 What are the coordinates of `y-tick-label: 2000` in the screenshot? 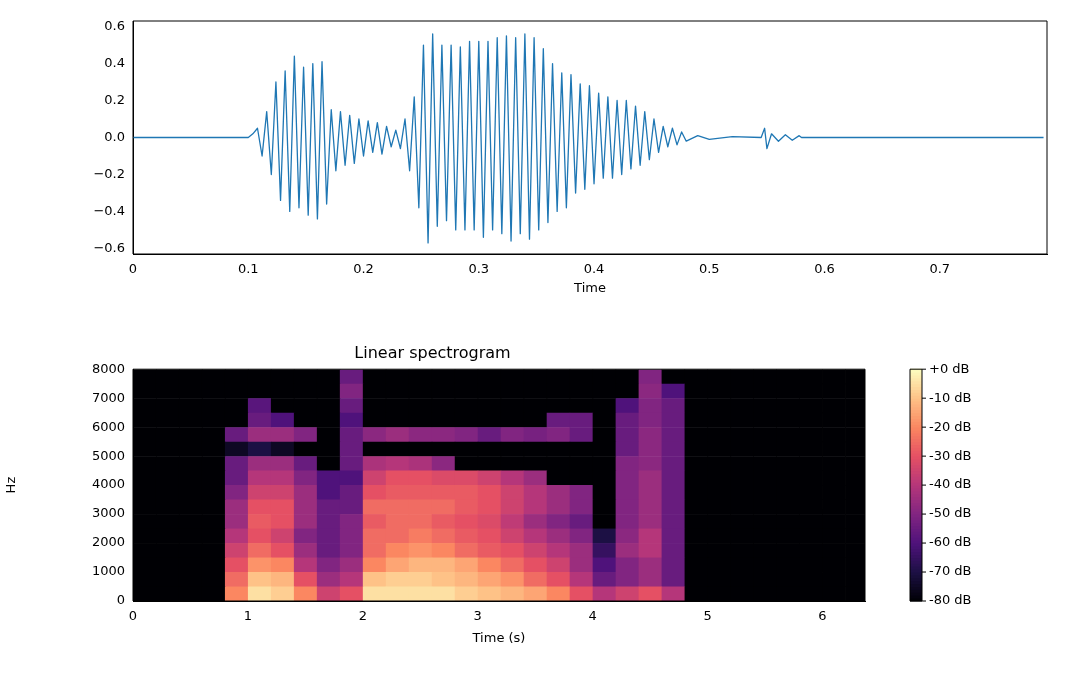 It's located at (108, 542).